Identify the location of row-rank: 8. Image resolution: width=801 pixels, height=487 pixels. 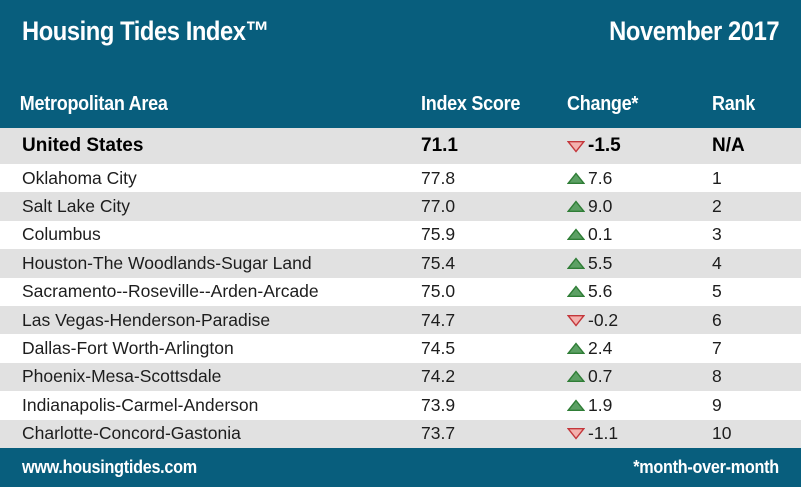
(717, 376).